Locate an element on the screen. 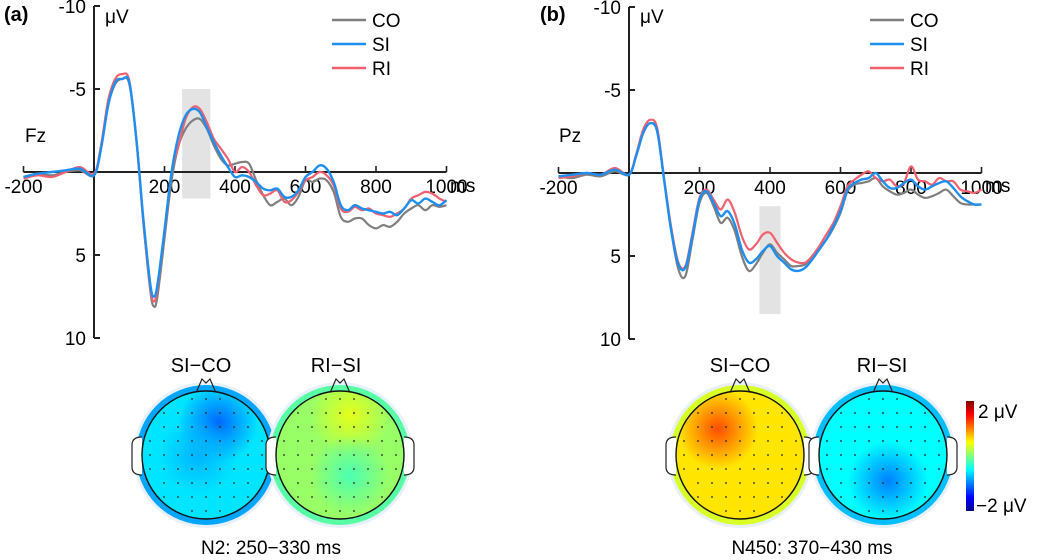 The height and width of the screenshot is (560, 1041). electrode-dots is located at coordinates (206, 455).